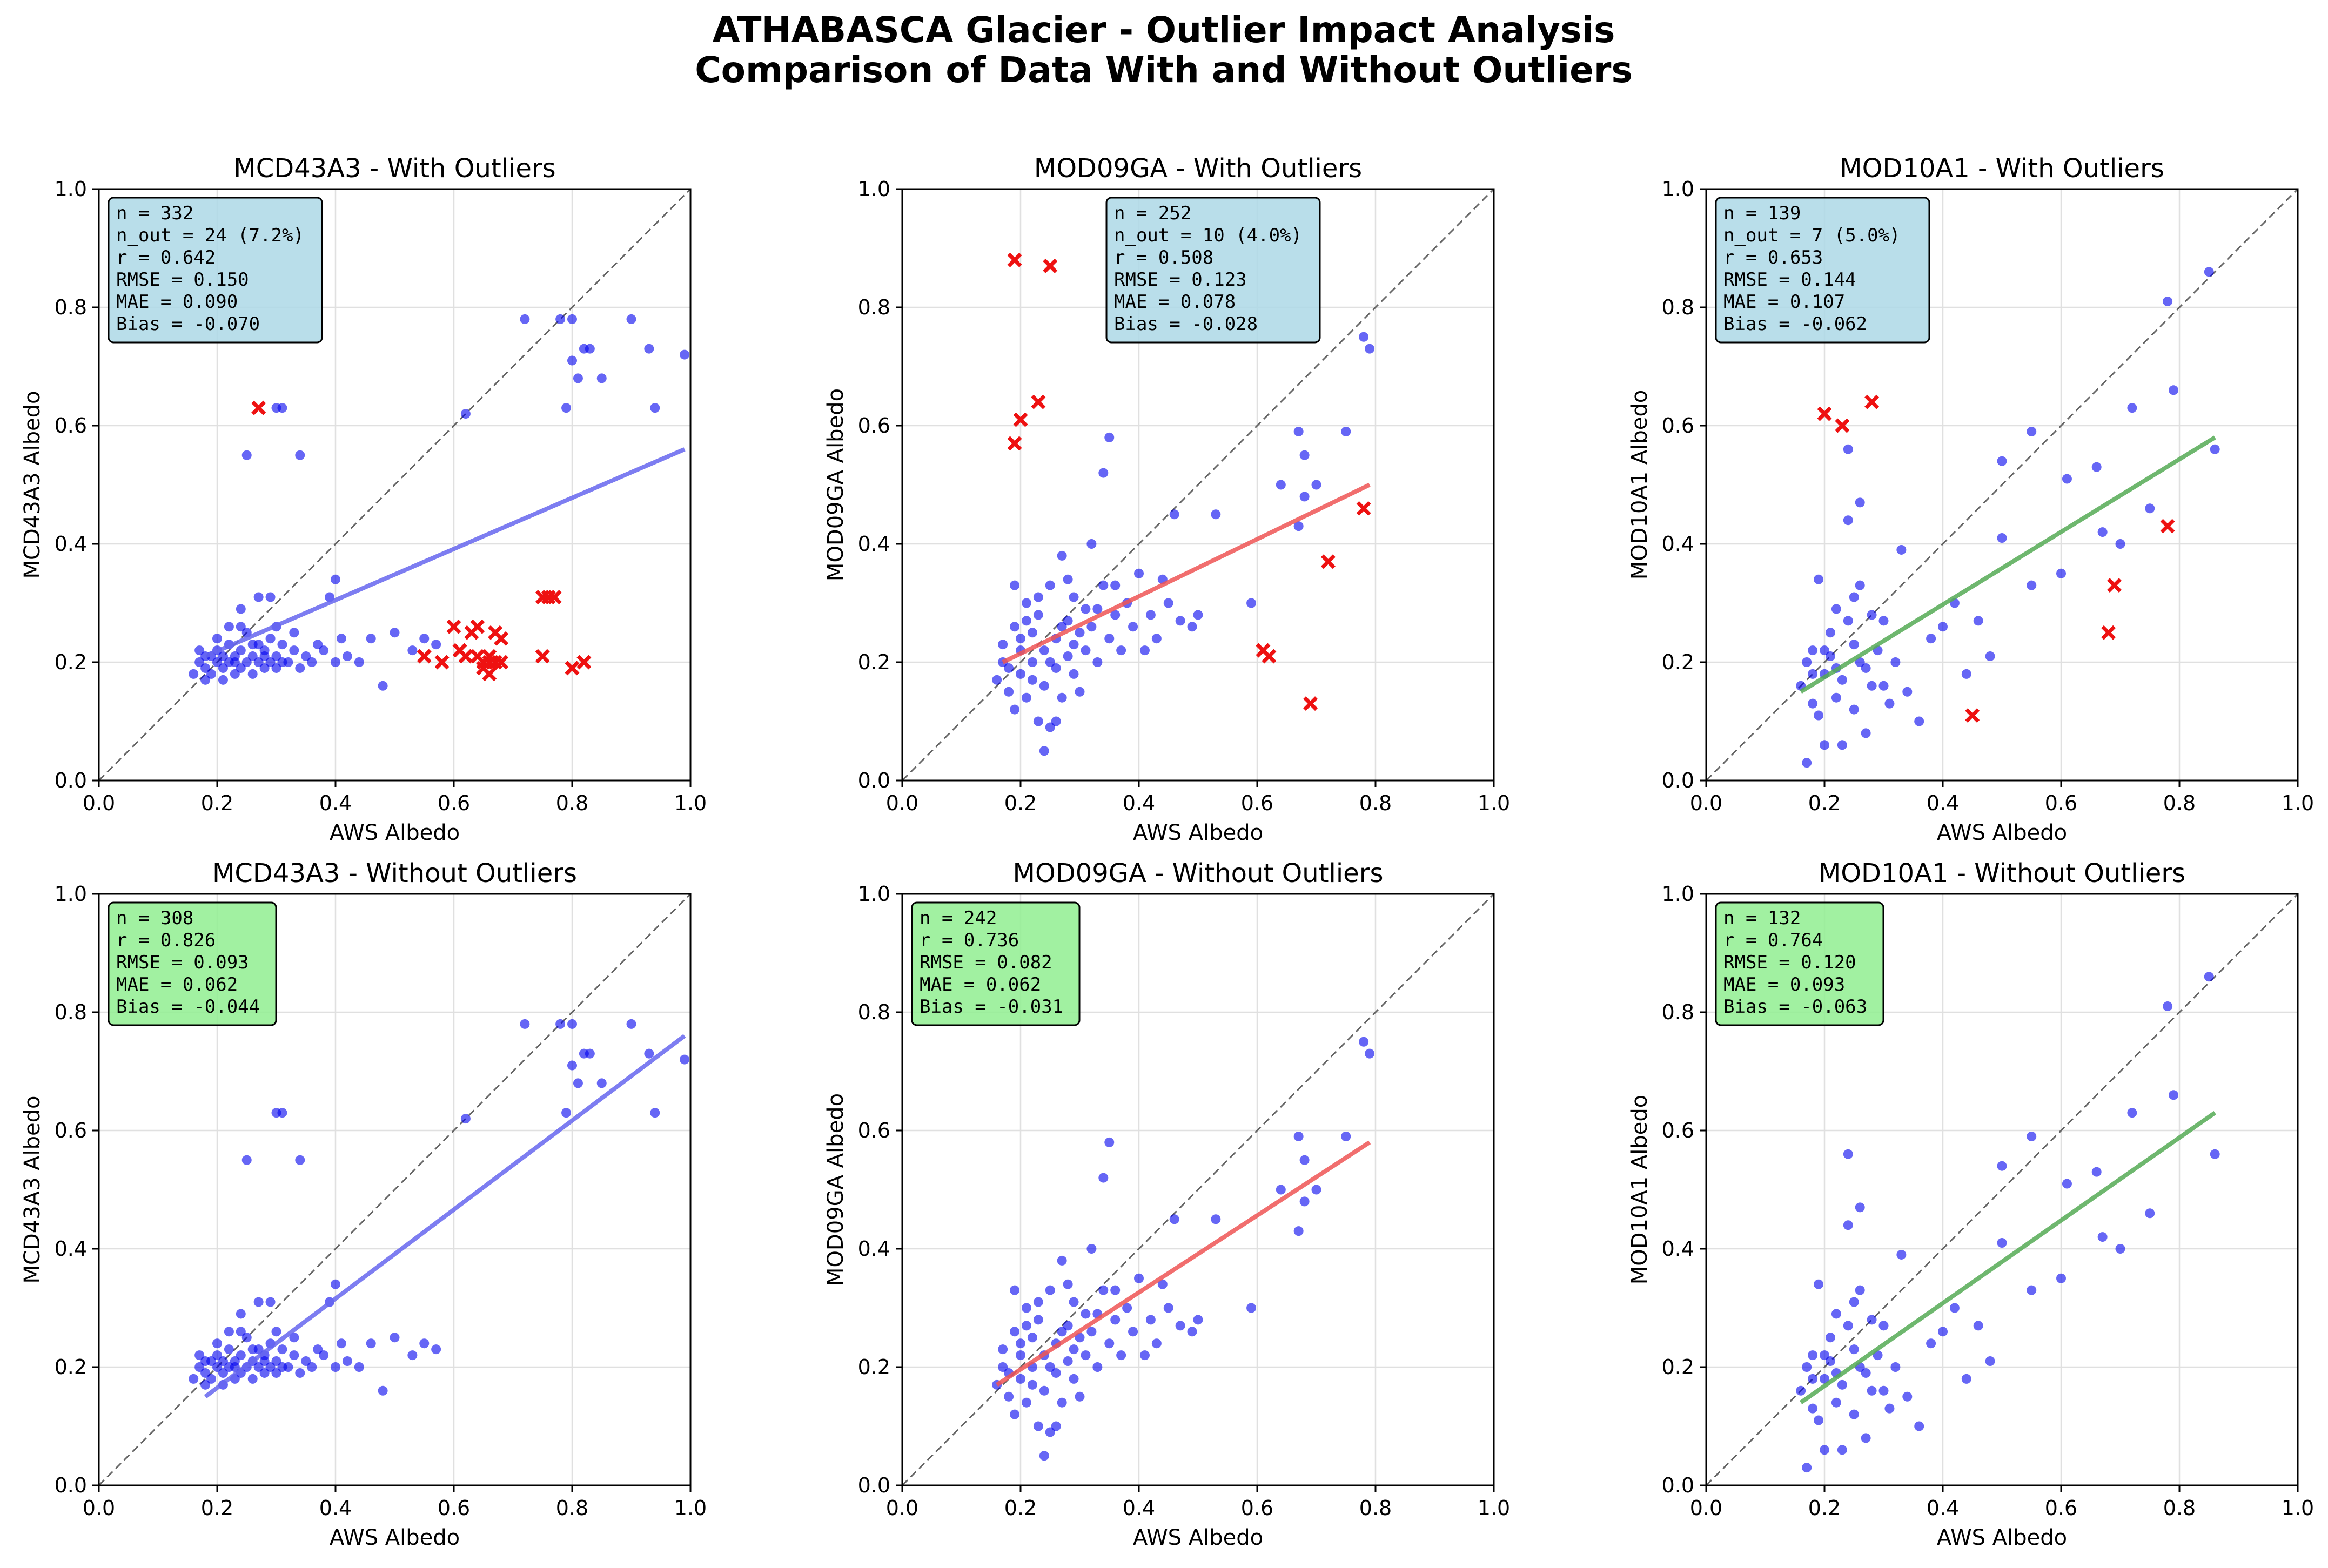 Image resolution: width=2328 pixels, height=1568 pixels. Describe the element at coordinates (71, 1012) in the screenshot. I see `y-tick-label: 0.8` at that location.